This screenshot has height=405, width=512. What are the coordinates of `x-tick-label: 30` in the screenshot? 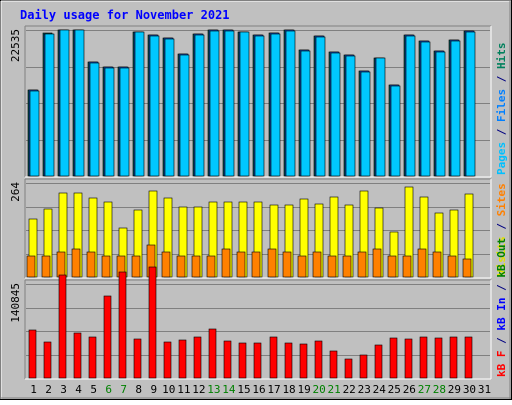 It's located at (469, 389).